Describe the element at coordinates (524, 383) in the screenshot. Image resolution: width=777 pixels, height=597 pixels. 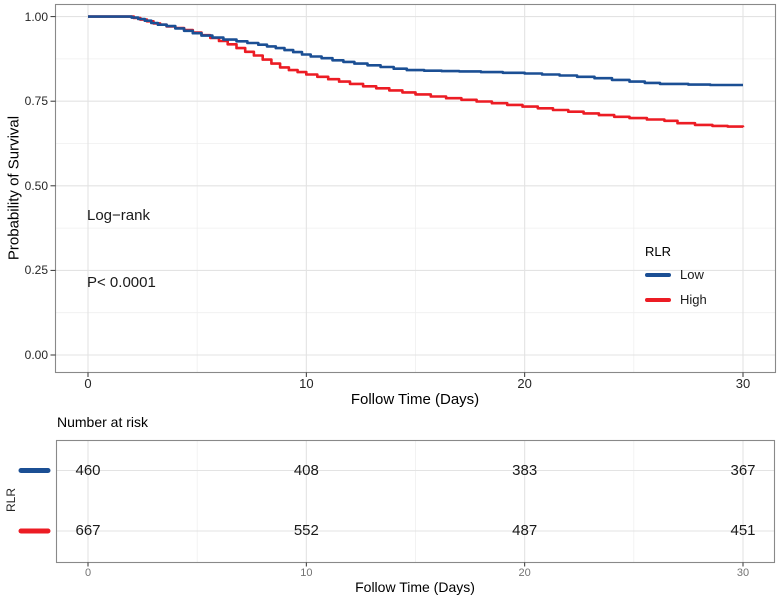
I see `x-tick-label: 20` at that location.